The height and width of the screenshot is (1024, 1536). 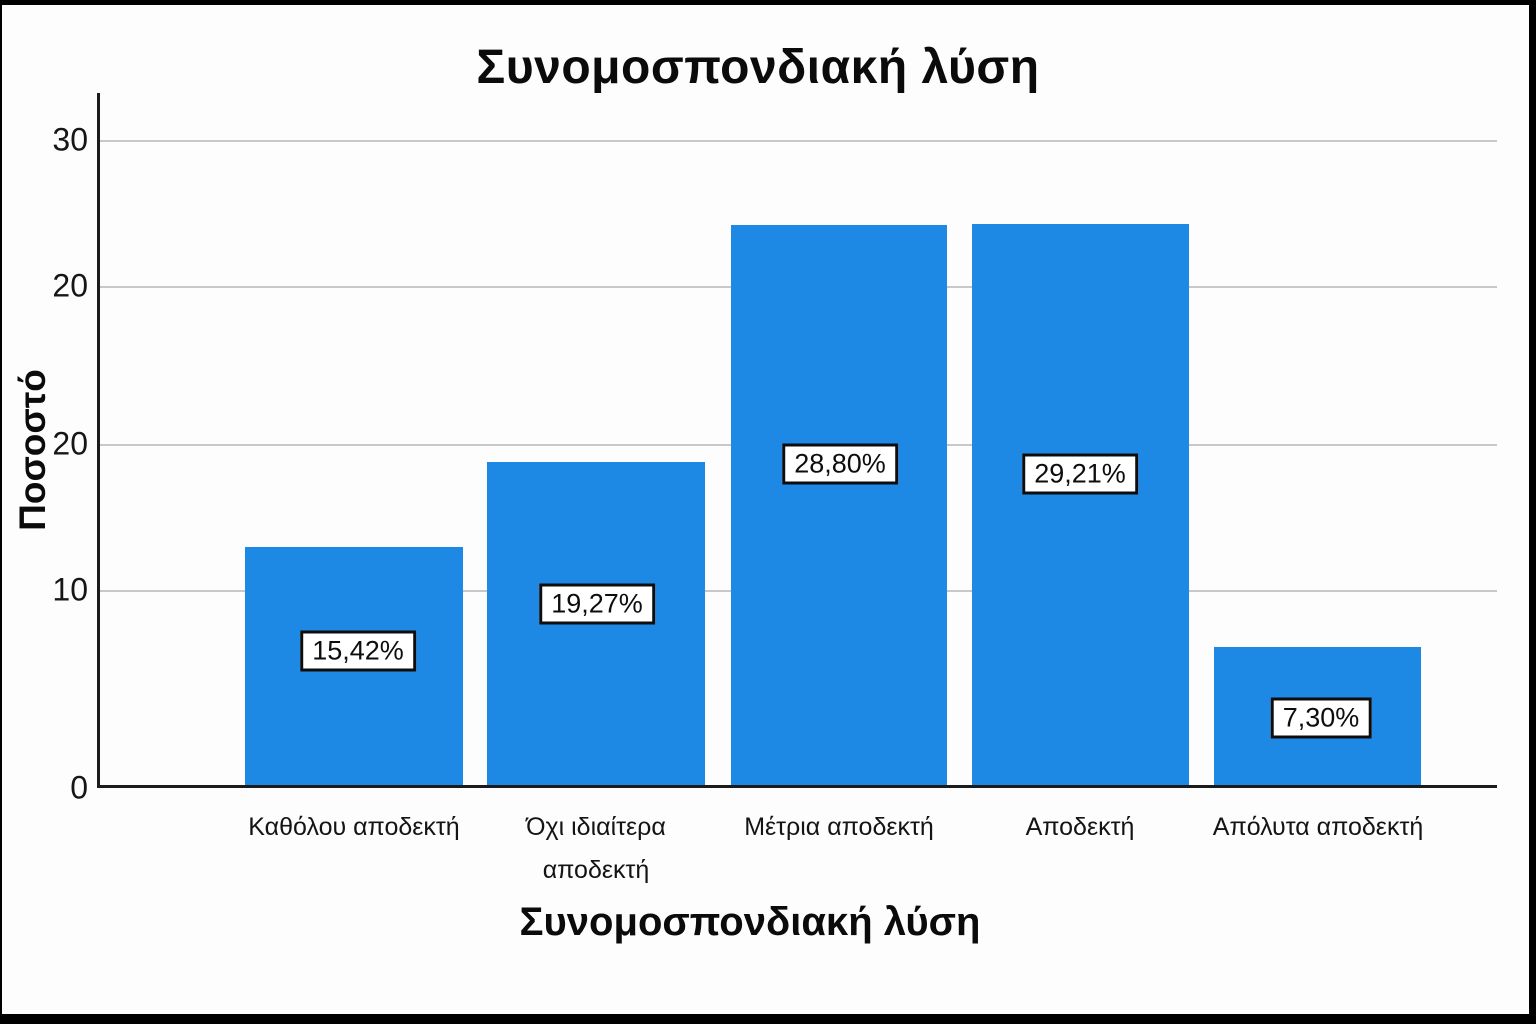 What do you see at coordinates (354, 827) in the screenshot?
I see `x-tick-label: Καθόλου αποδεκτή` at bounding box center [354, 827].